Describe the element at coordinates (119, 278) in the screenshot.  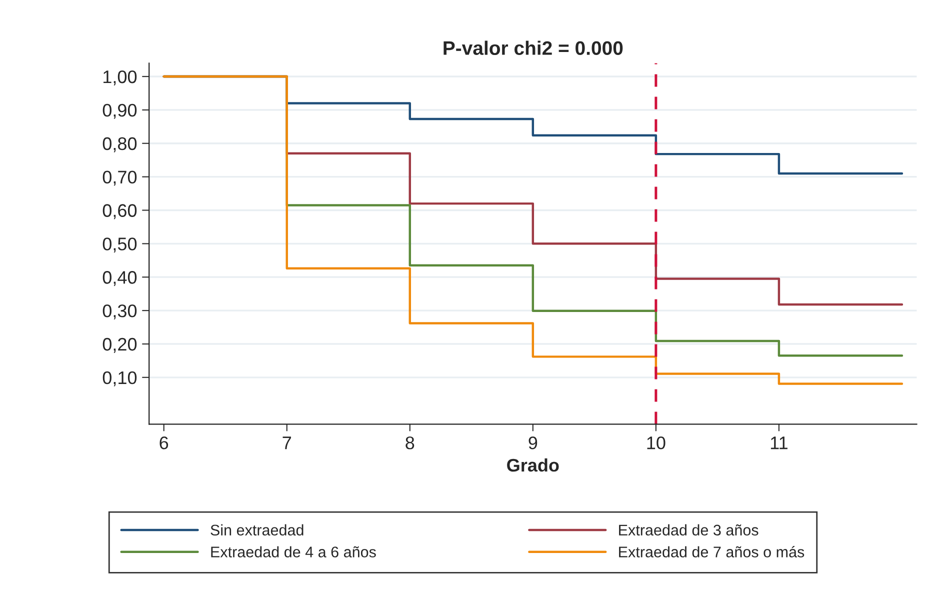
I see `y-tick-label: 0,40` at that location.